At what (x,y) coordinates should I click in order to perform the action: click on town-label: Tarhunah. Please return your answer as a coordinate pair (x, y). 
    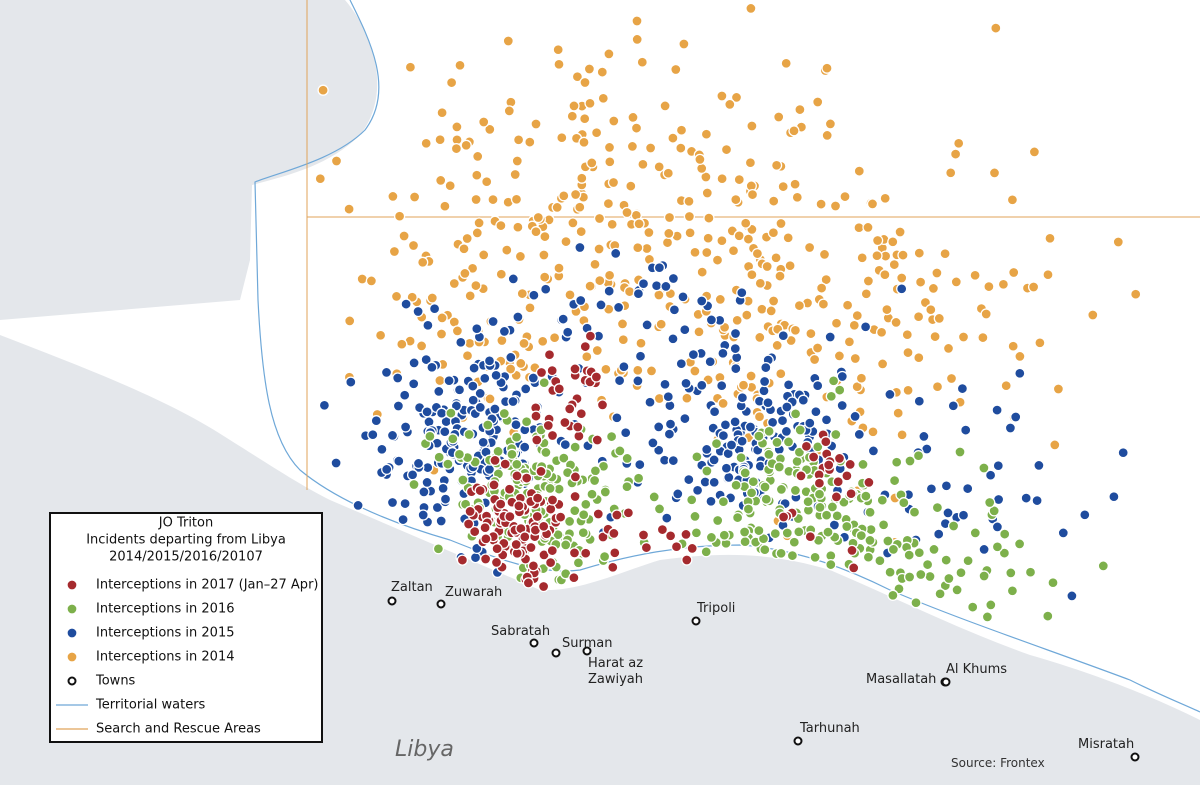
    Looking at the image, I should click on (830, 728).